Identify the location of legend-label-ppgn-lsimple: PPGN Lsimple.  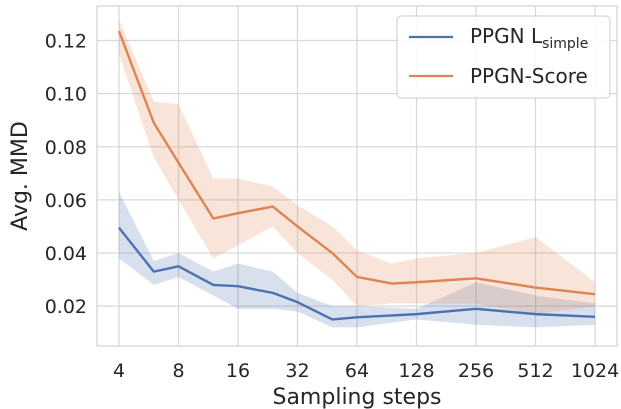
(529, 38).